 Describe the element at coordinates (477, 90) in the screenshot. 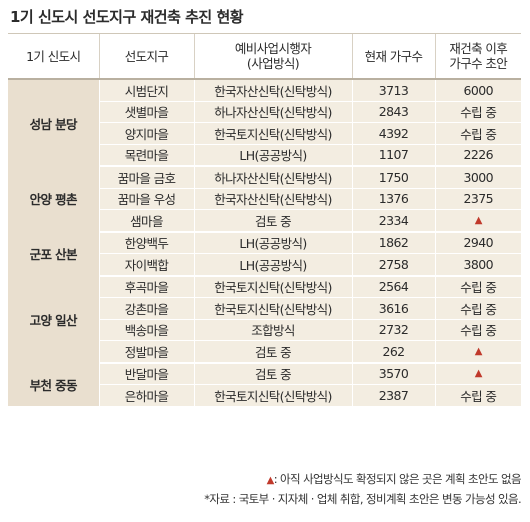

I see `after-cell: 6000` at that location.